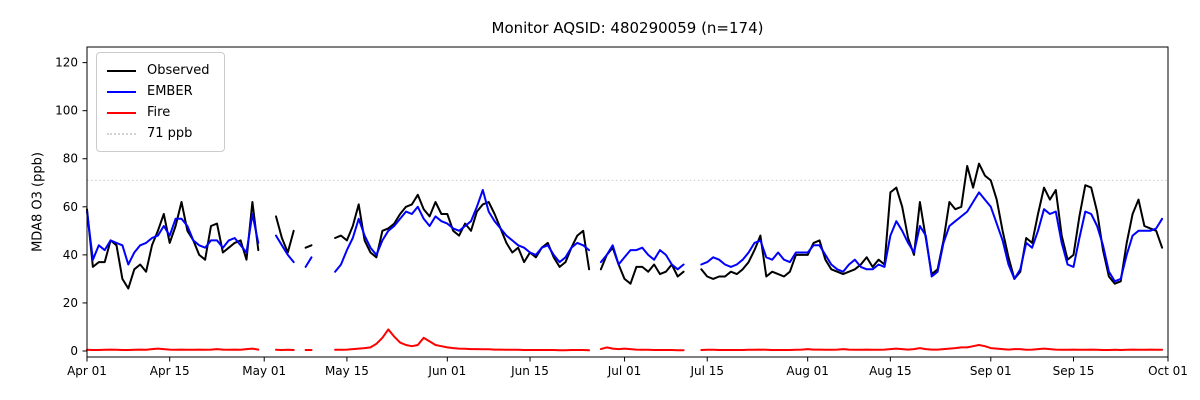 The height and width of the screenshot is (400, 1200). I want to click on y-tick-label: 40, so click(70, 255).